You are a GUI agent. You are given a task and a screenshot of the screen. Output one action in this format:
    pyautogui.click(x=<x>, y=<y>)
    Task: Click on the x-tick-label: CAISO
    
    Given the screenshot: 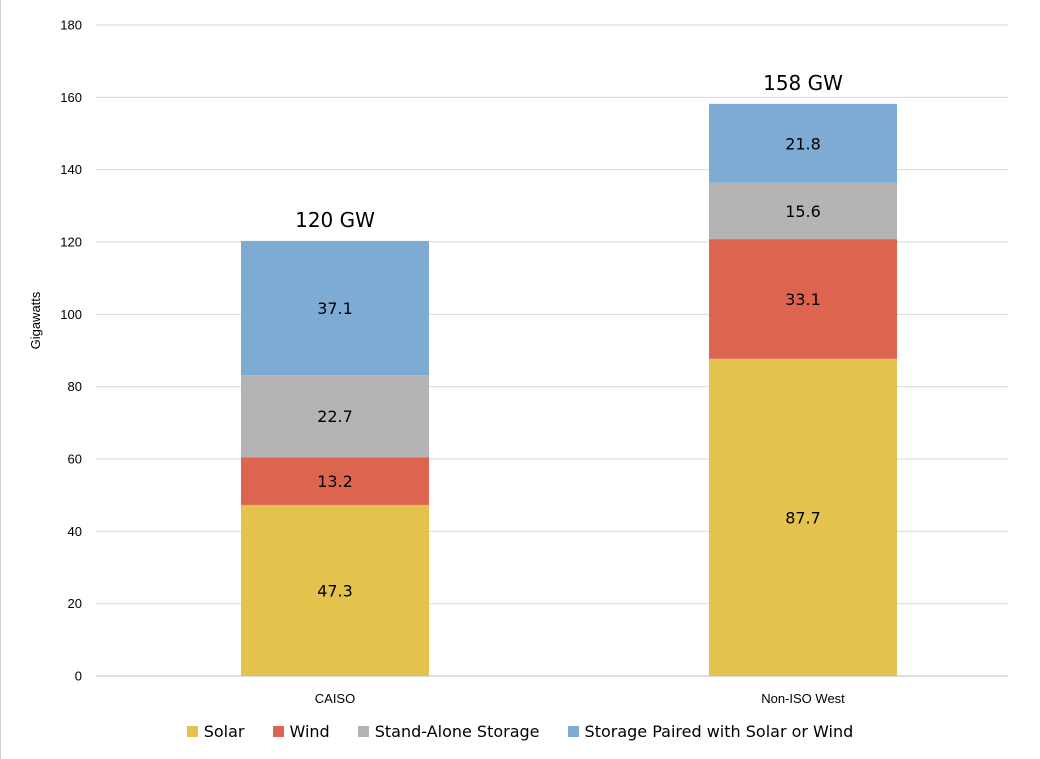 What is the action you would take?
    pyautogui.click(x=335, y=698)
    